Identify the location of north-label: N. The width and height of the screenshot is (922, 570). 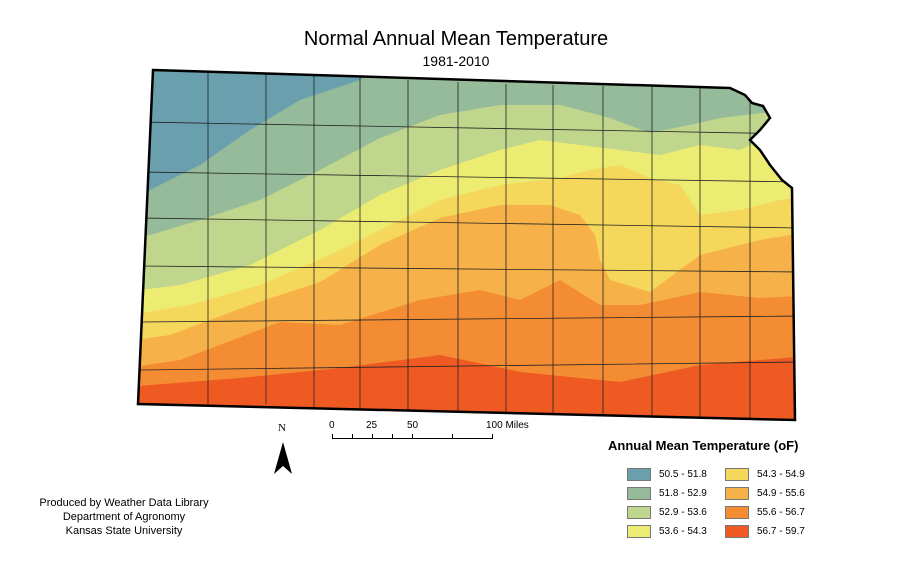
(282, 428).